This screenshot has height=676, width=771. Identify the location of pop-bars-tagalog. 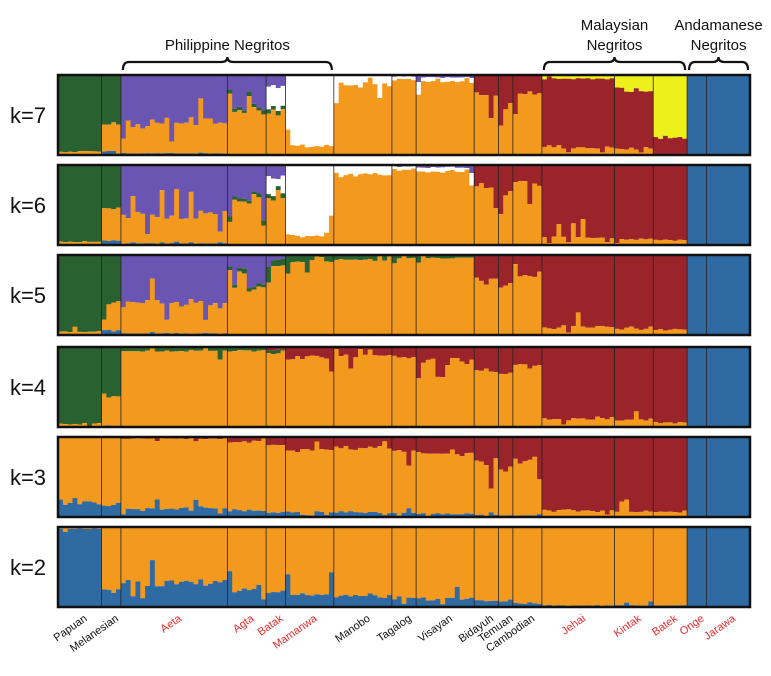
(404, 205).